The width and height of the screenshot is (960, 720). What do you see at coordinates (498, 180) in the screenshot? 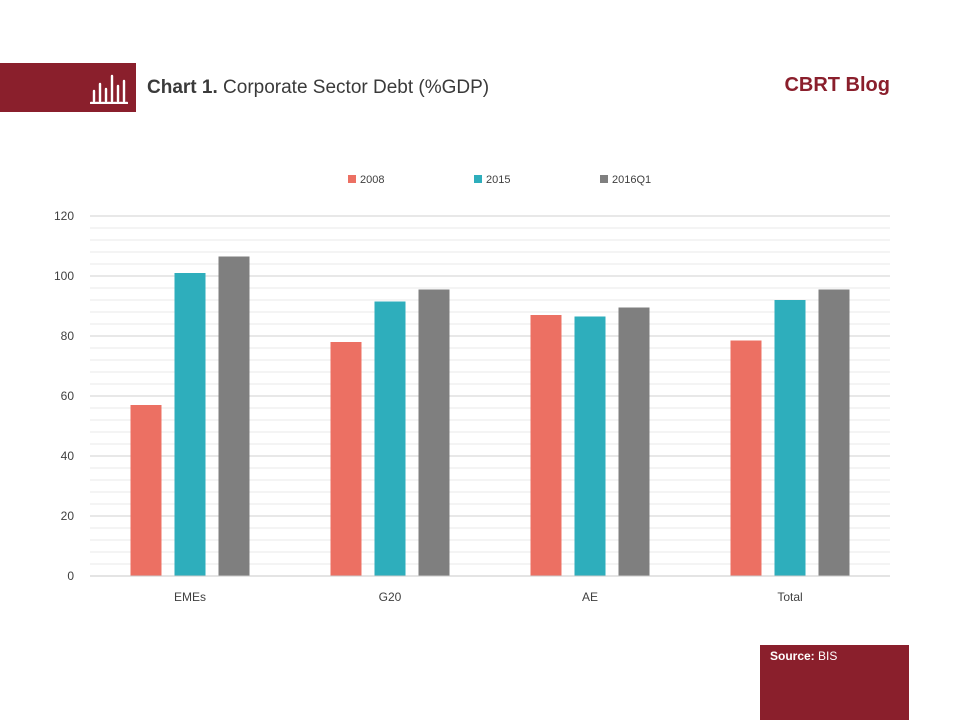
I see `legend-label-2015: 2015` at bounding box center [498, 180].